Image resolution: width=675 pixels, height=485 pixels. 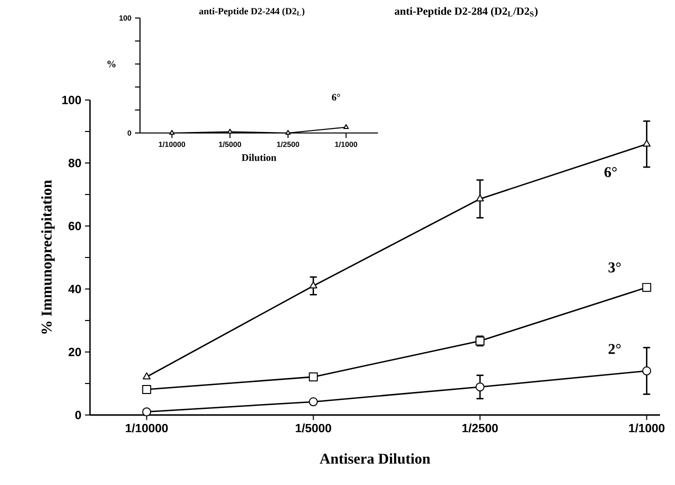 What do you see at coordinates (610, 172) in the screenshot?
I see `series-label: 6°` at bounding box center [610, 172].